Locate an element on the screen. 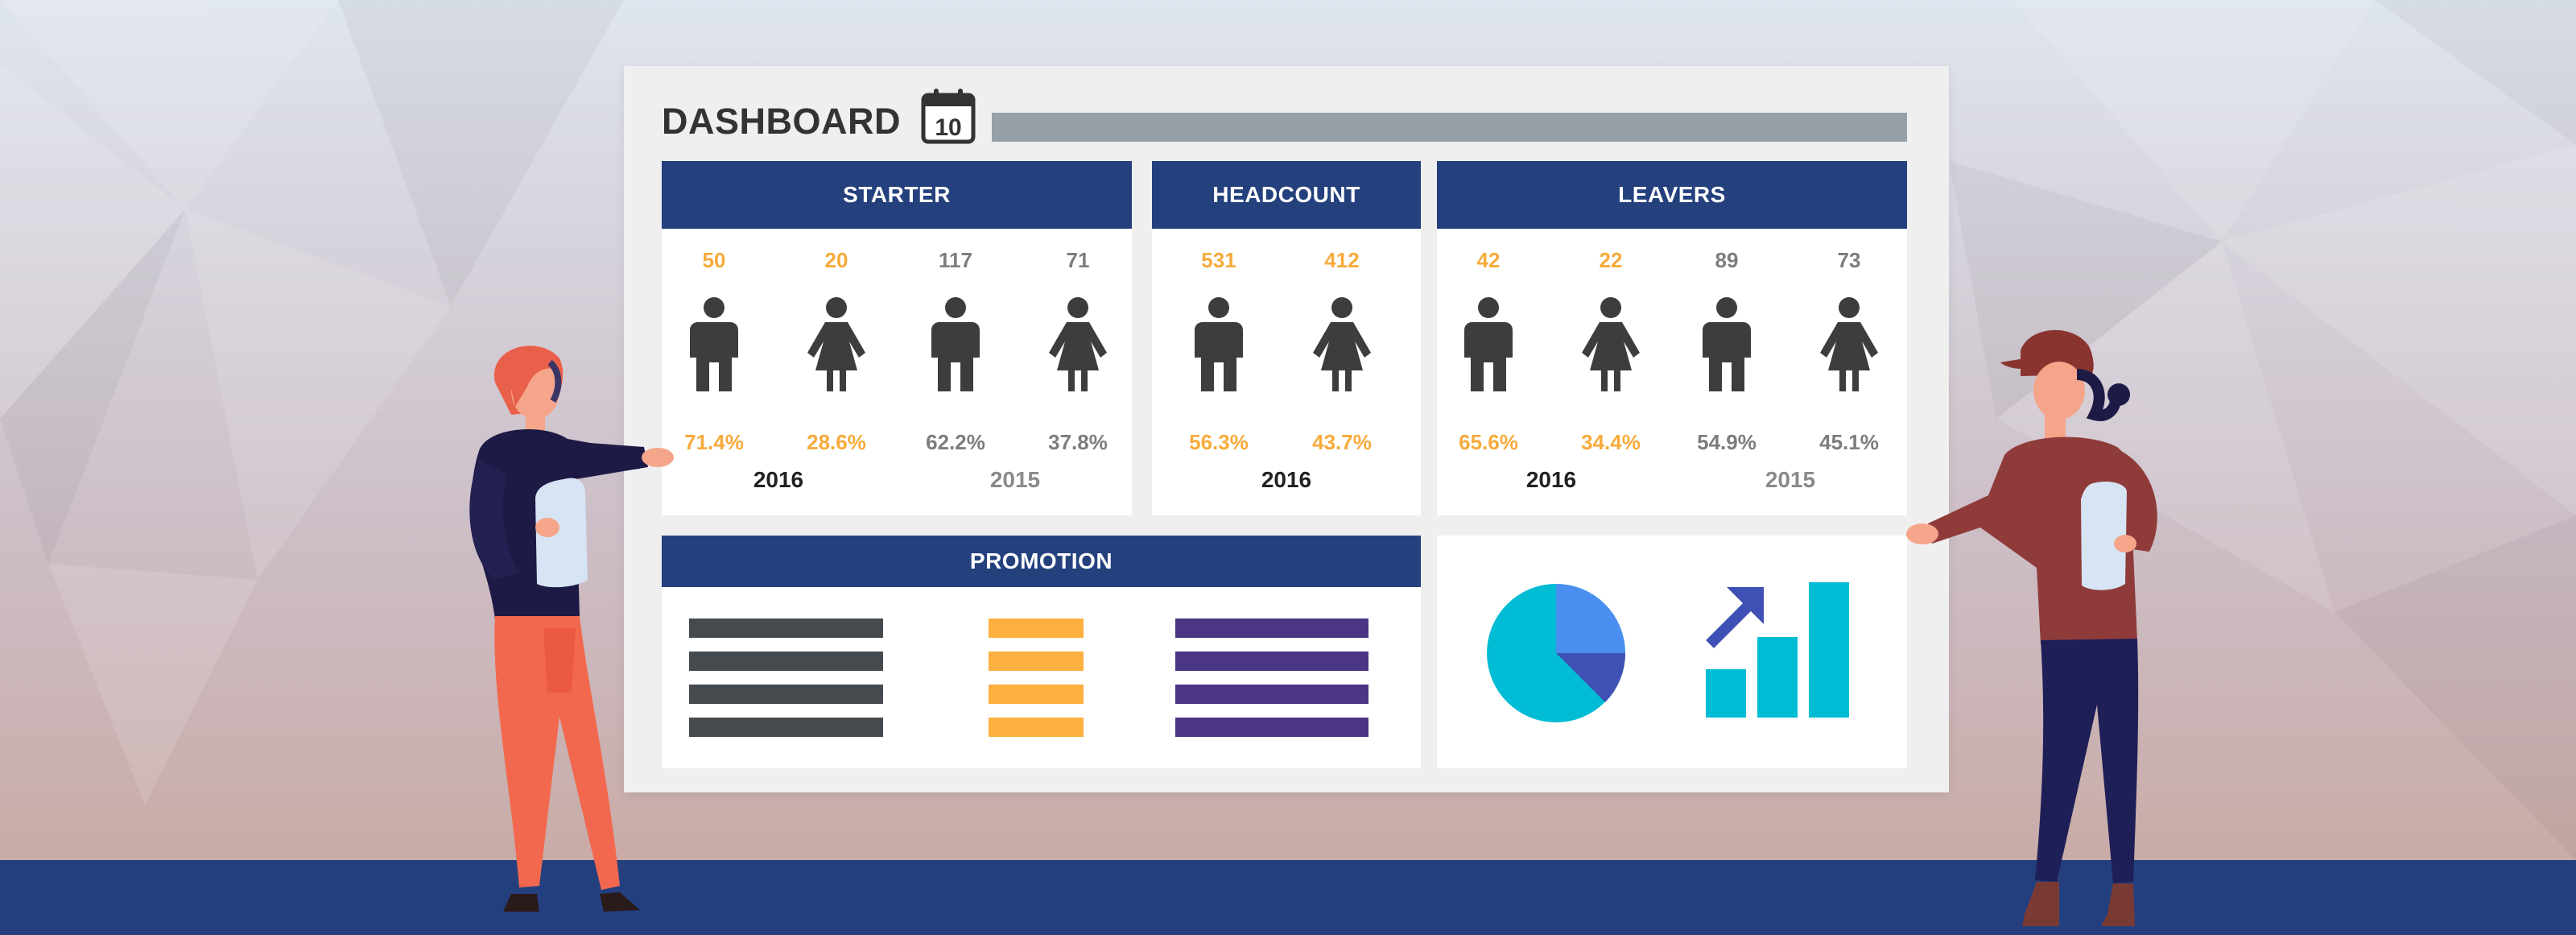 This screenshot has height=935, width=2576. stat-count: 22 is located at coordinates (1611, 260).